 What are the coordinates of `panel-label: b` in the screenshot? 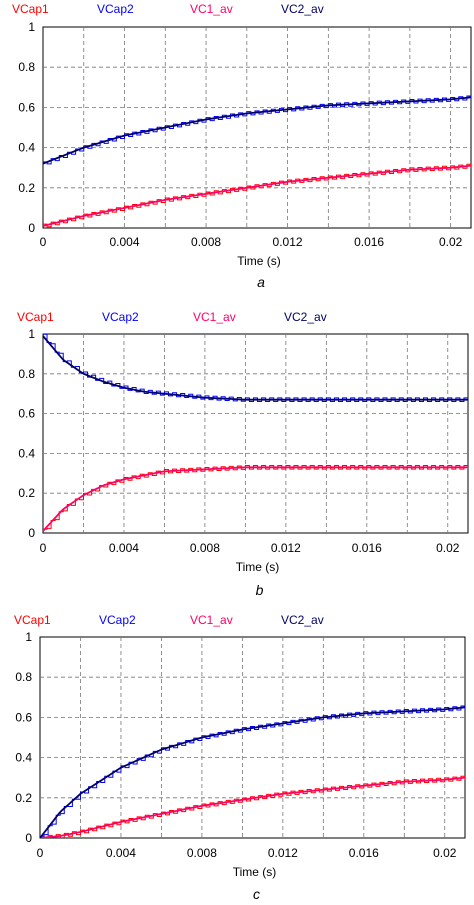 It's located at (260, 590).